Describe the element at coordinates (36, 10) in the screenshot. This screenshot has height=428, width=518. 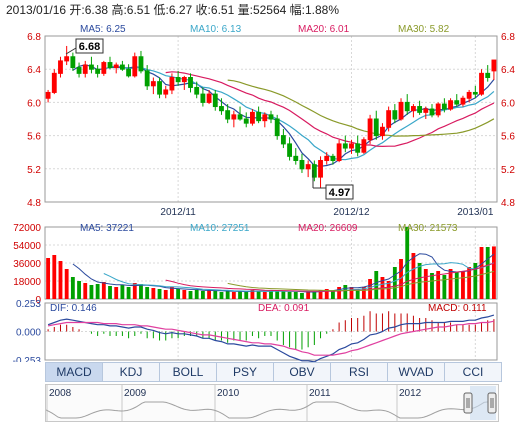
I see `quote-date: 2013/01/16` at that location.